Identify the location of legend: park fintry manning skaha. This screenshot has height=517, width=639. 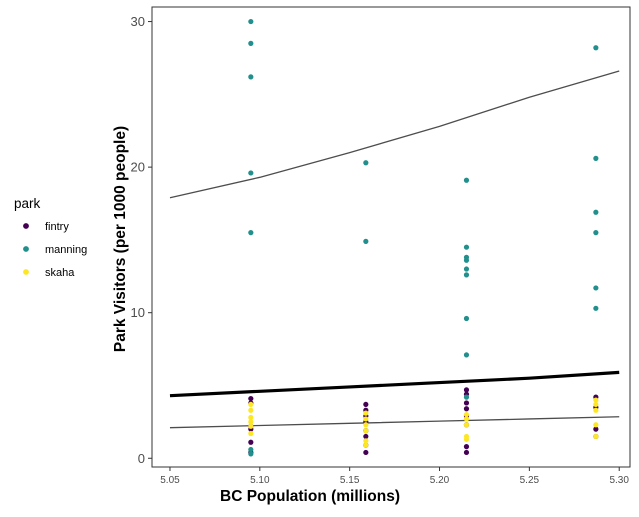
(50, 237).